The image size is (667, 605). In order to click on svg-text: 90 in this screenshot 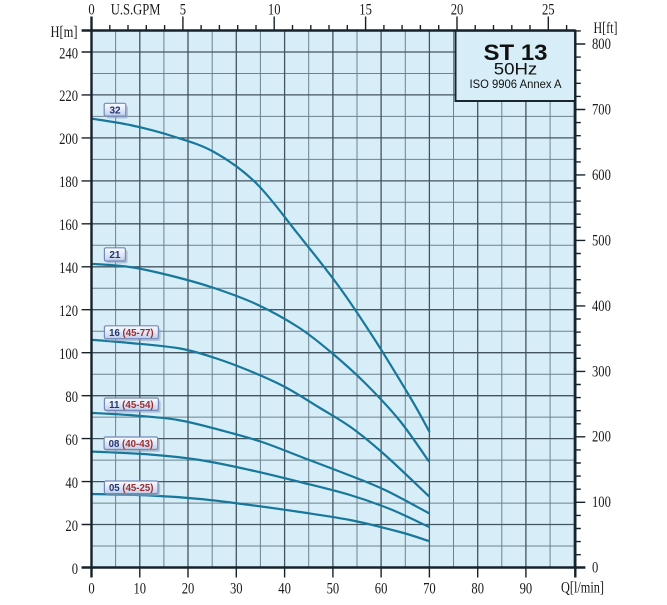, I will do `click(526, 589)`.